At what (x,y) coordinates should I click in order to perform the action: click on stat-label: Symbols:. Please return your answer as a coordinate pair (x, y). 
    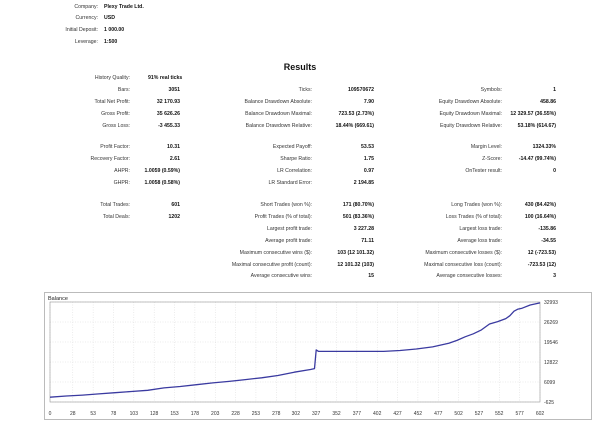
    Looking at the image, I should click on (491, 90).